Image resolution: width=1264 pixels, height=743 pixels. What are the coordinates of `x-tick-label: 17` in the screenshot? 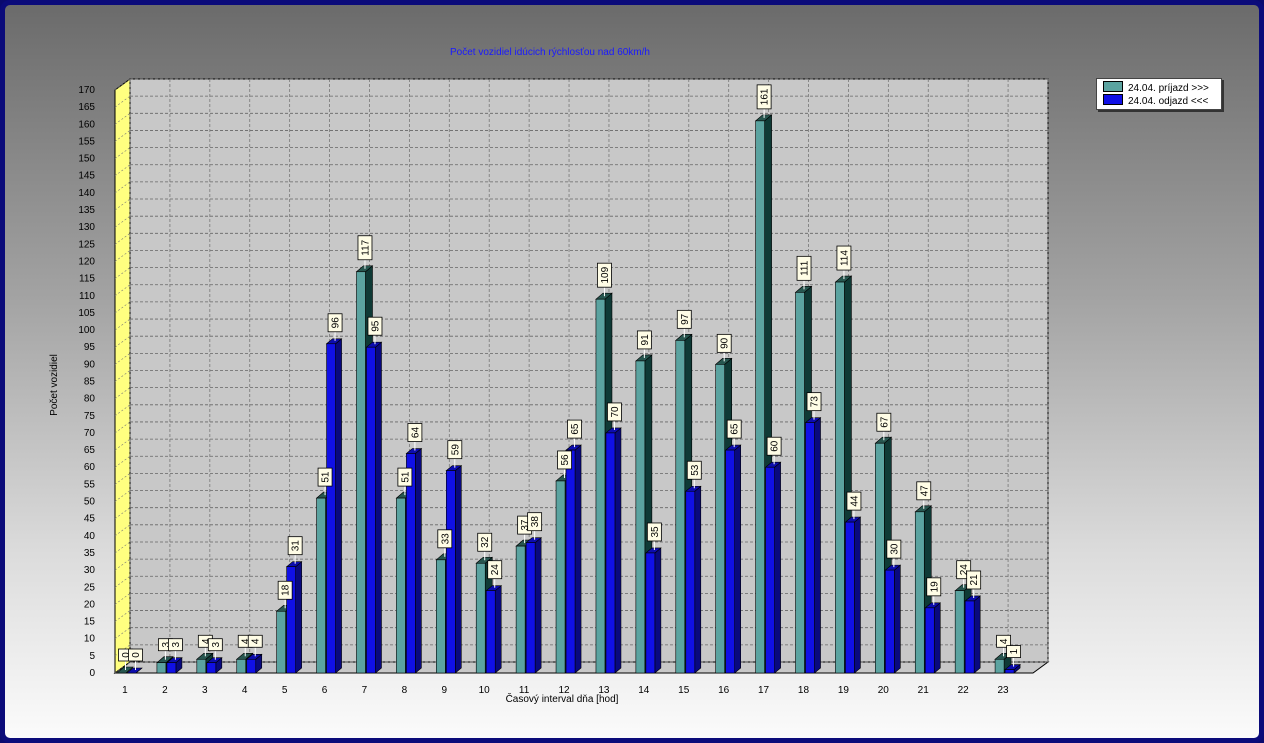 It's located at (764, 690).